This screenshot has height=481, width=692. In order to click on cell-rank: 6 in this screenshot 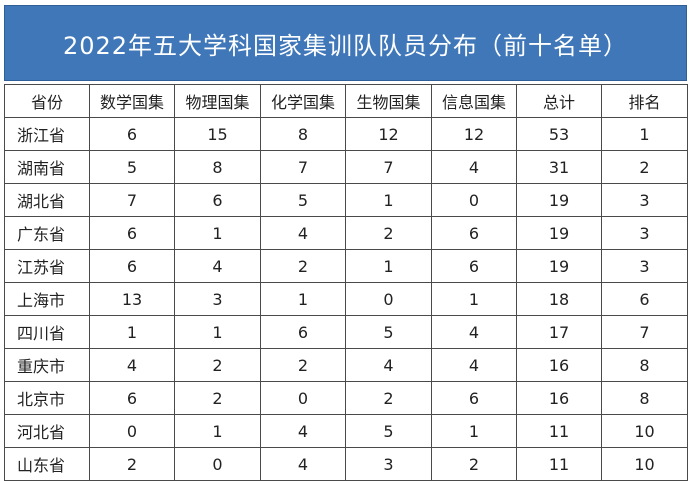, I will do `click(644, 299)`.